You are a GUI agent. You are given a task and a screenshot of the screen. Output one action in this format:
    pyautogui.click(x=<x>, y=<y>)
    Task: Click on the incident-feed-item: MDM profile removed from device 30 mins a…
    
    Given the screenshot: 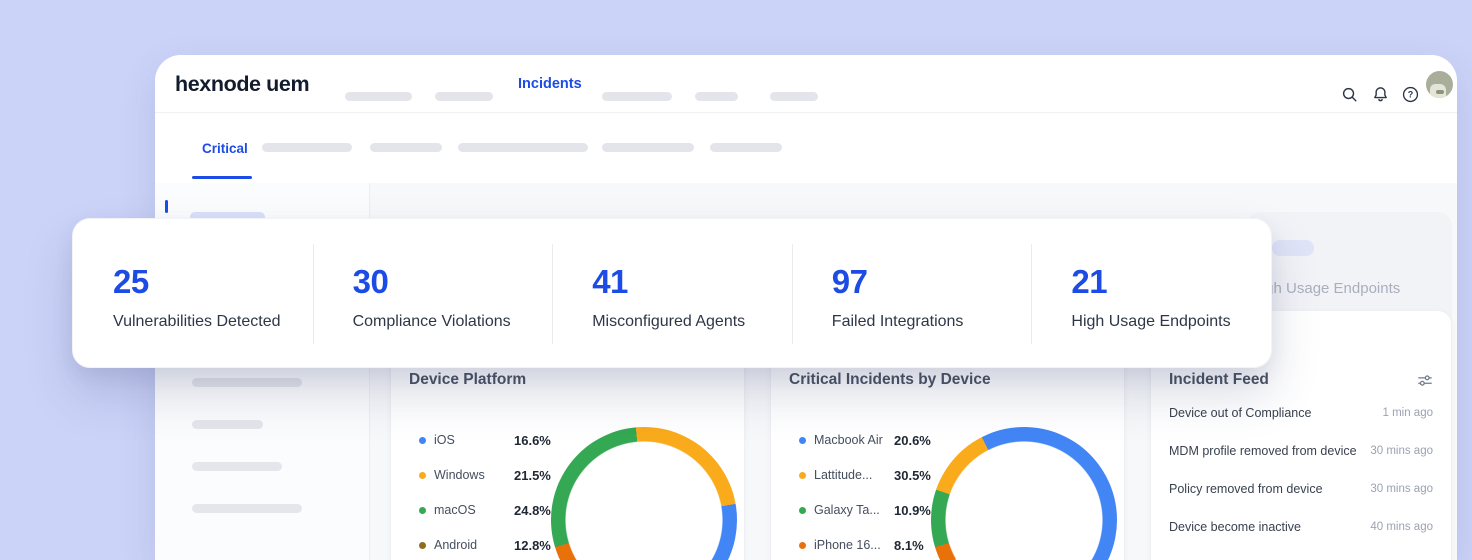 What is the action you would take?
    pyautogui.click(x=1301, y=451)
    